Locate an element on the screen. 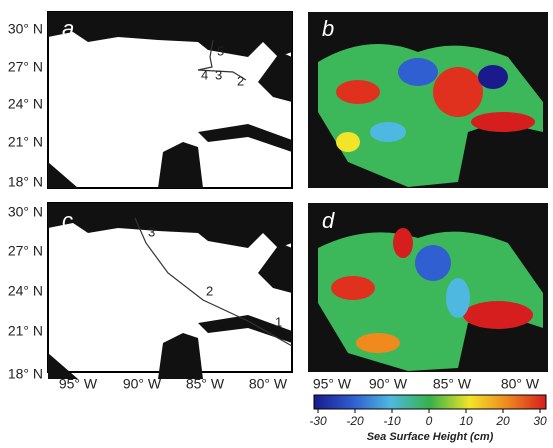 This screenshot has height=448, width=553. track-marker: 1 is located at coordinates (278, 321).